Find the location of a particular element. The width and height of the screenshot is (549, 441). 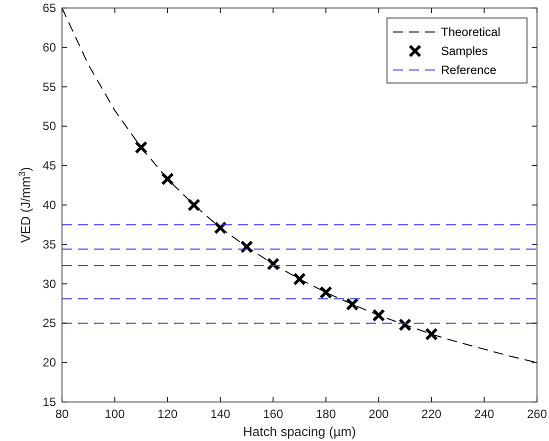

y-tick-label: 60 is located at coordinates (49, 47).